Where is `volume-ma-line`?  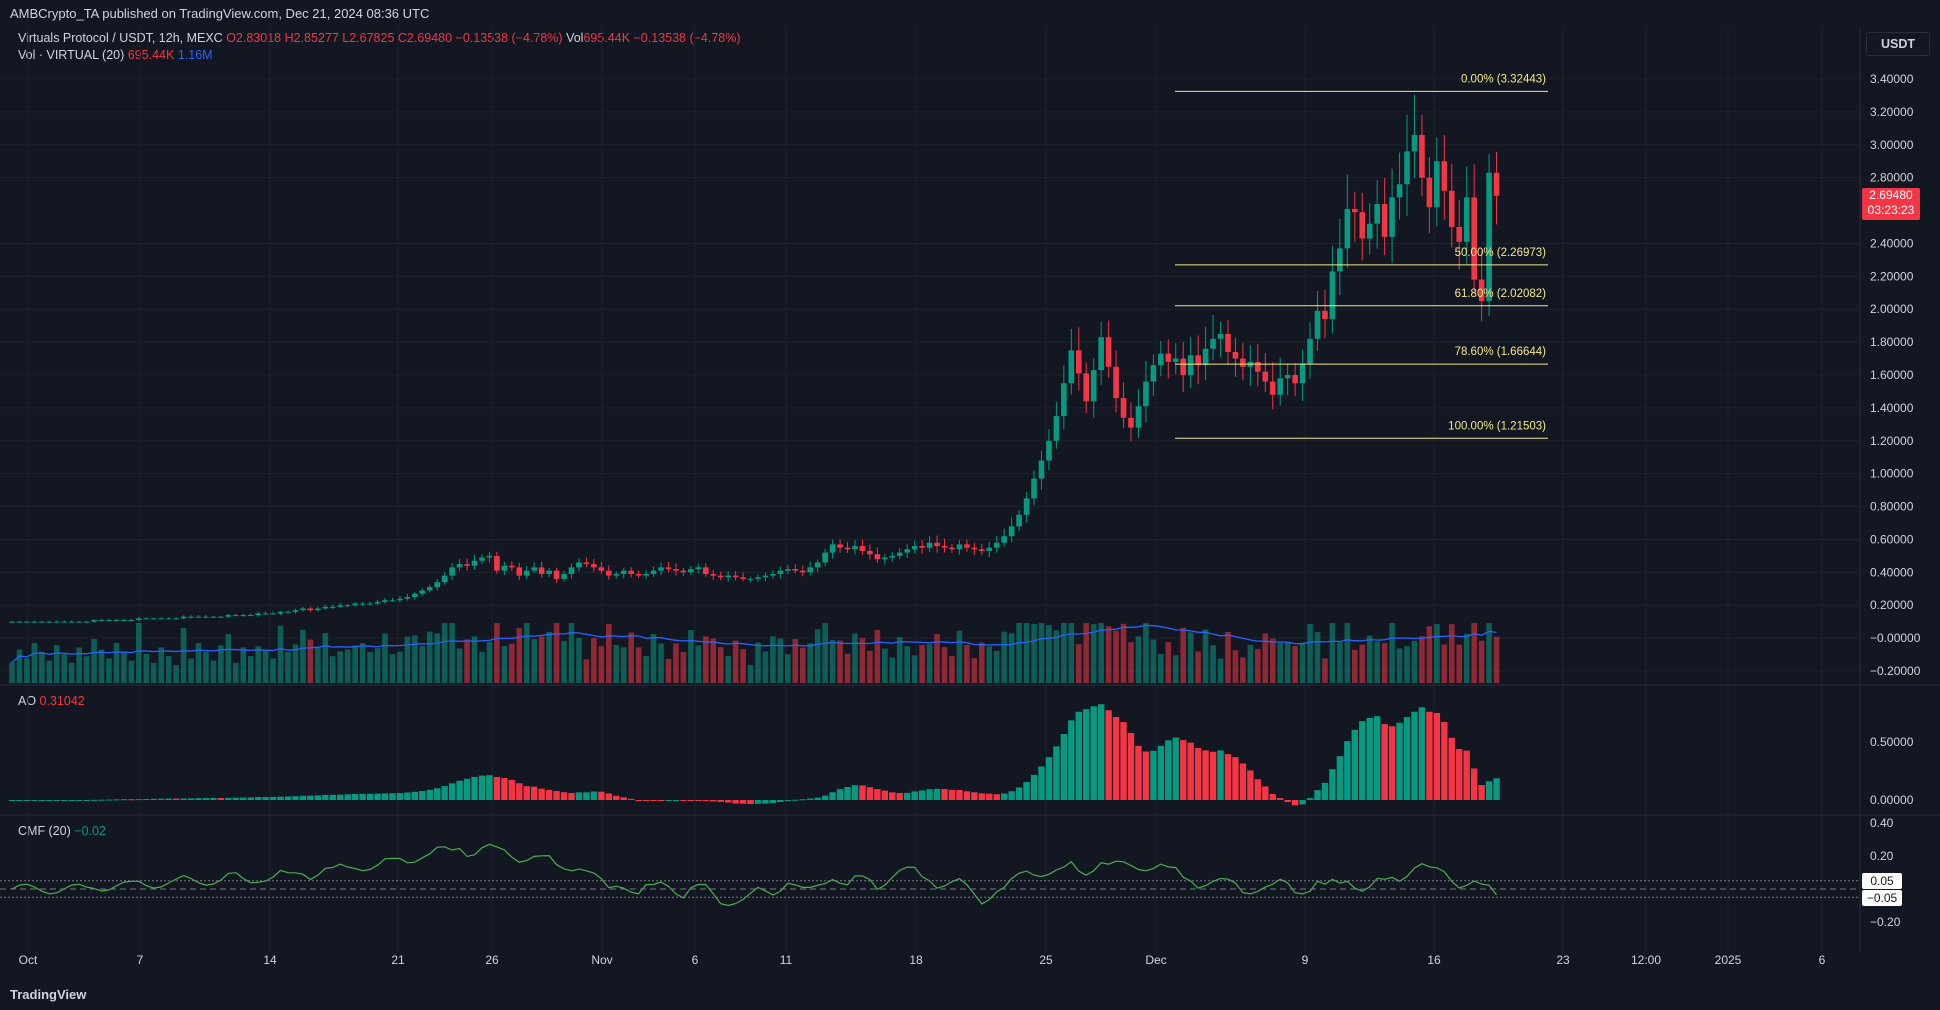
volume-ma-line is located at coordinates (754, 643).